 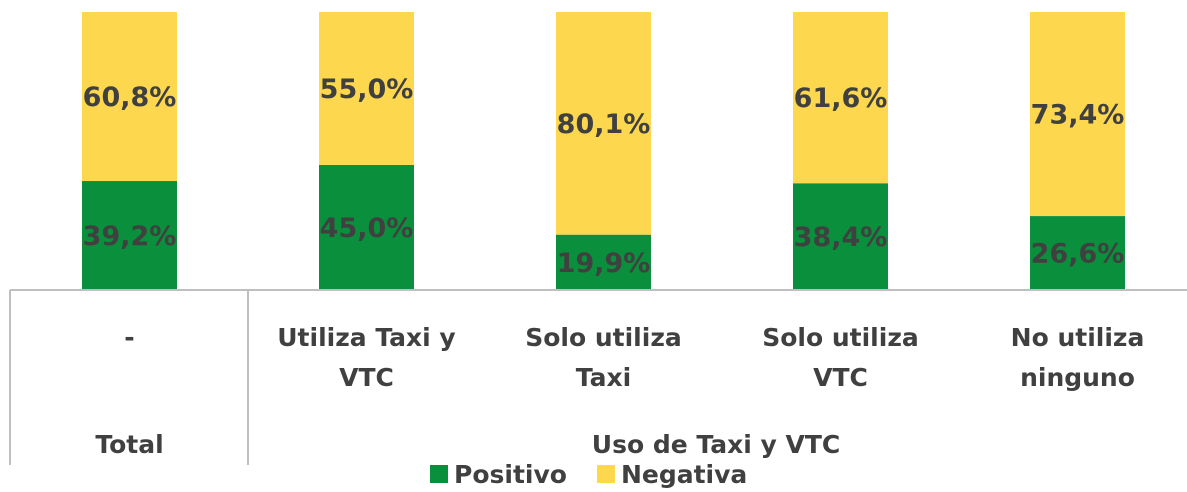 I want to click on legend-label: Negativa, so click(x=684, y=474).